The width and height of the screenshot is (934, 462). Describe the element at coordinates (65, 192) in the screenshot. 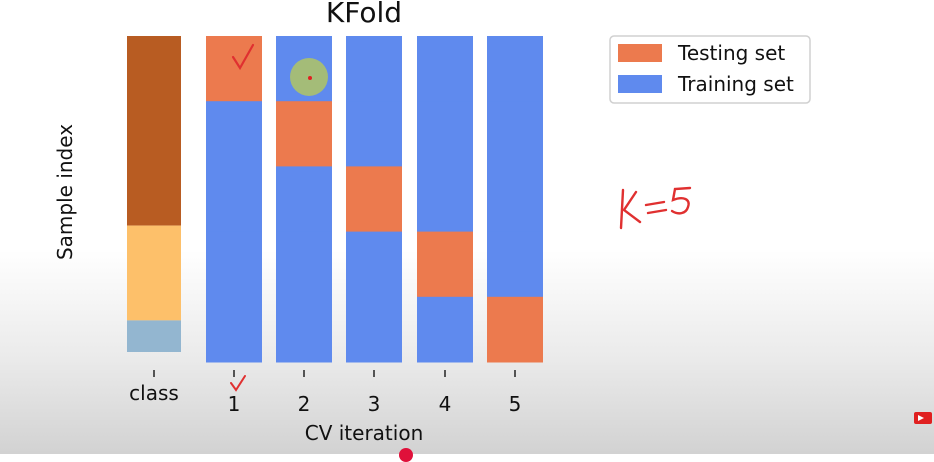

I see `y-axis-label: Sample index` at that location.